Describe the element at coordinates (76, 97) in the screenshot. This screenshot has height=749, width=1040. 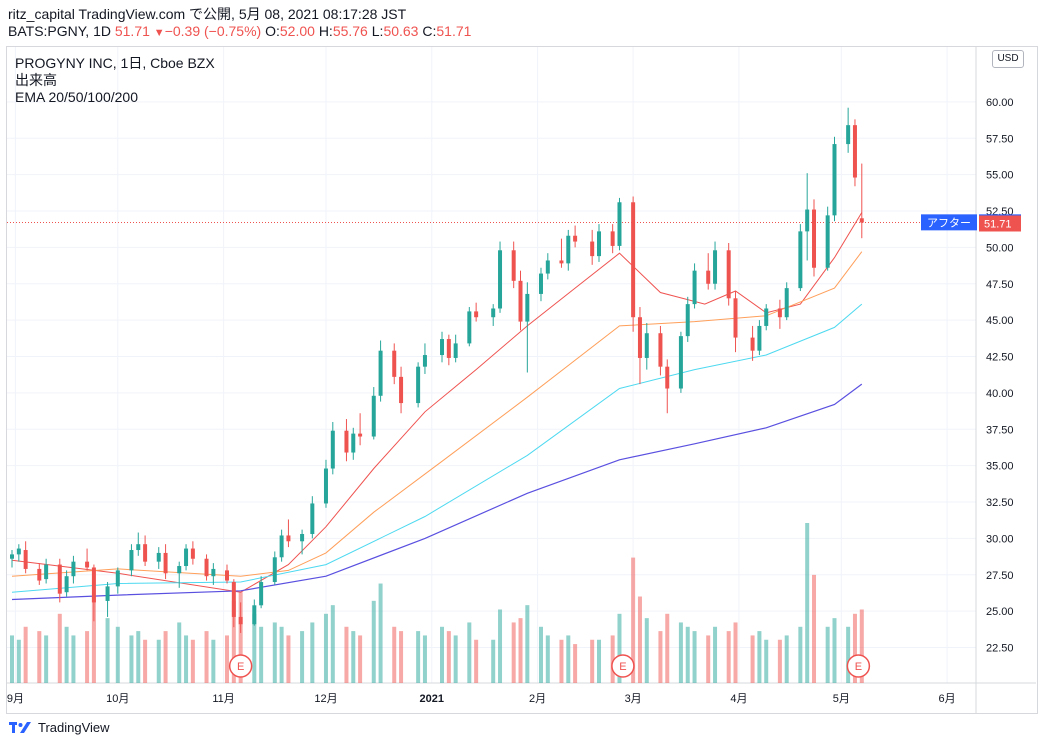
I see `ema-legend: EMA 20/50/100/200` at that location.